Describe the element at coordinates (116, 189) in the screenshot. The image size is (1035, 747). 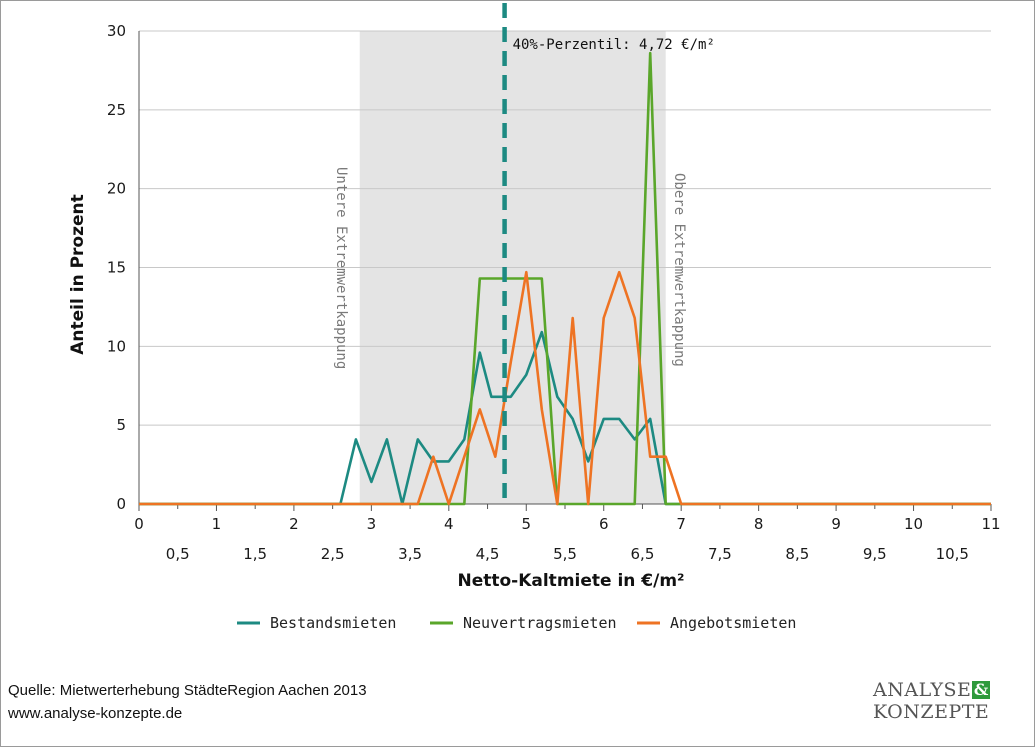
I see `y-tick-label: 20` at that location.